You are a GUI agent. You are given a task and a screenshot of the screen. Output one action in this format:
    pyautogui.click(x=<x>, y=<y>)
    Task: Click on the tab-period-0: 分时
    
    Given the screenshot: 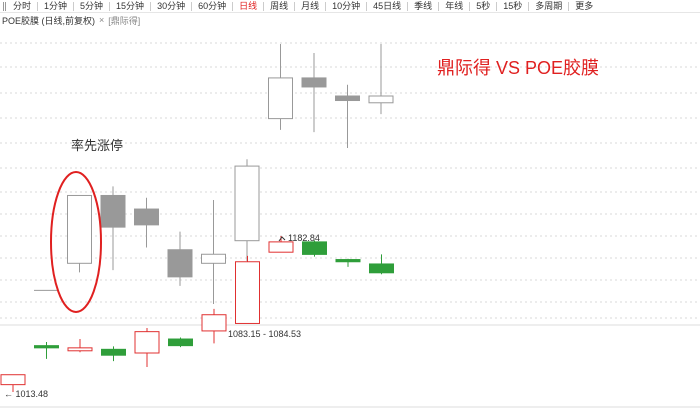 What is the action you would take?
    pyautogui.click(x=22, y=6)
    